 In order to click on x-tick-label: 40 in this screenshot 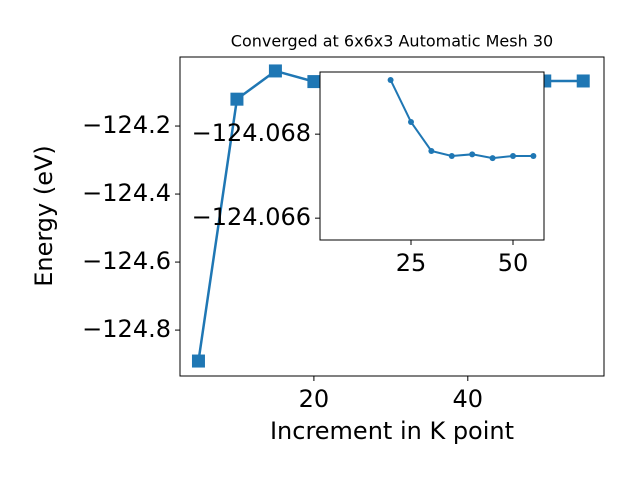, I will do `click(468, 399)`.